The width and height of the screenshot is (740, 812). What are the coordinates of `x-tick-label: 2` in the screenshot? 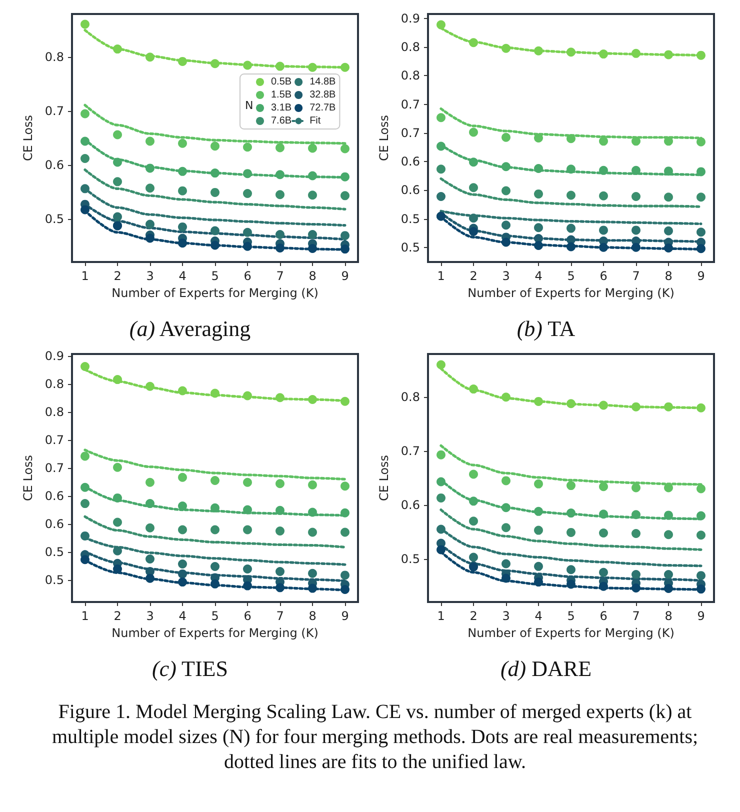 It's located at (474, 276).